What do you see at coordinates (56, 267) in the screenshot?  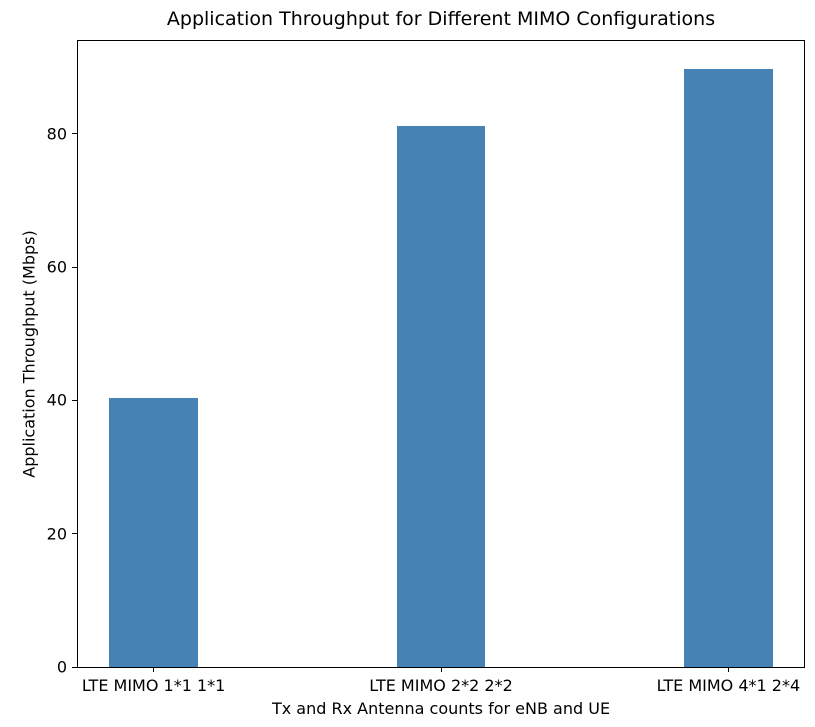 I see `y-tick-label: 60` at bounding box center [56, 267].